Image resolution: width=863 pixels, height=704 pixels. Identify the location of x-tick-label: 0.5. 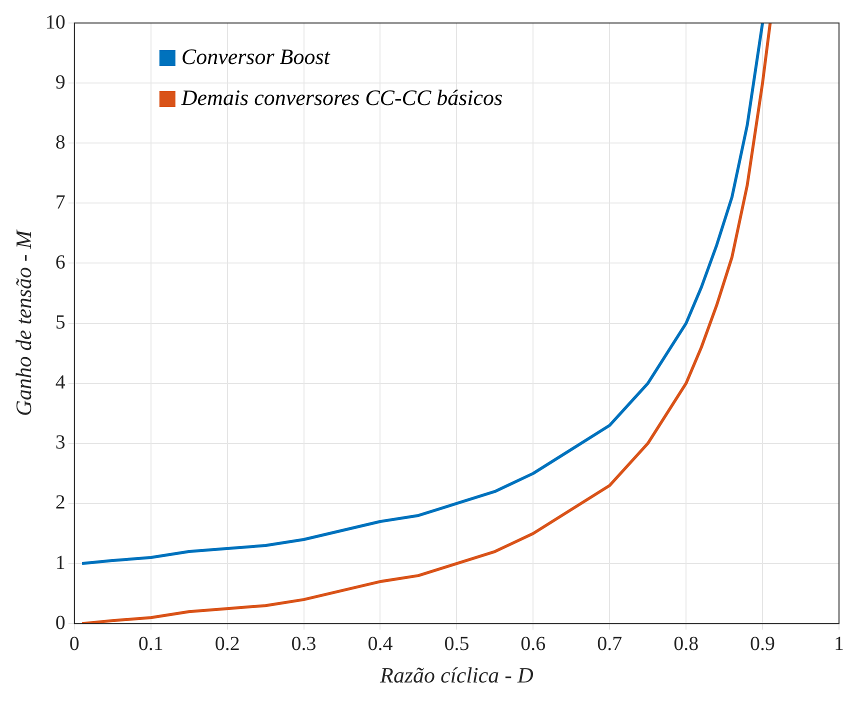
(457, 643).